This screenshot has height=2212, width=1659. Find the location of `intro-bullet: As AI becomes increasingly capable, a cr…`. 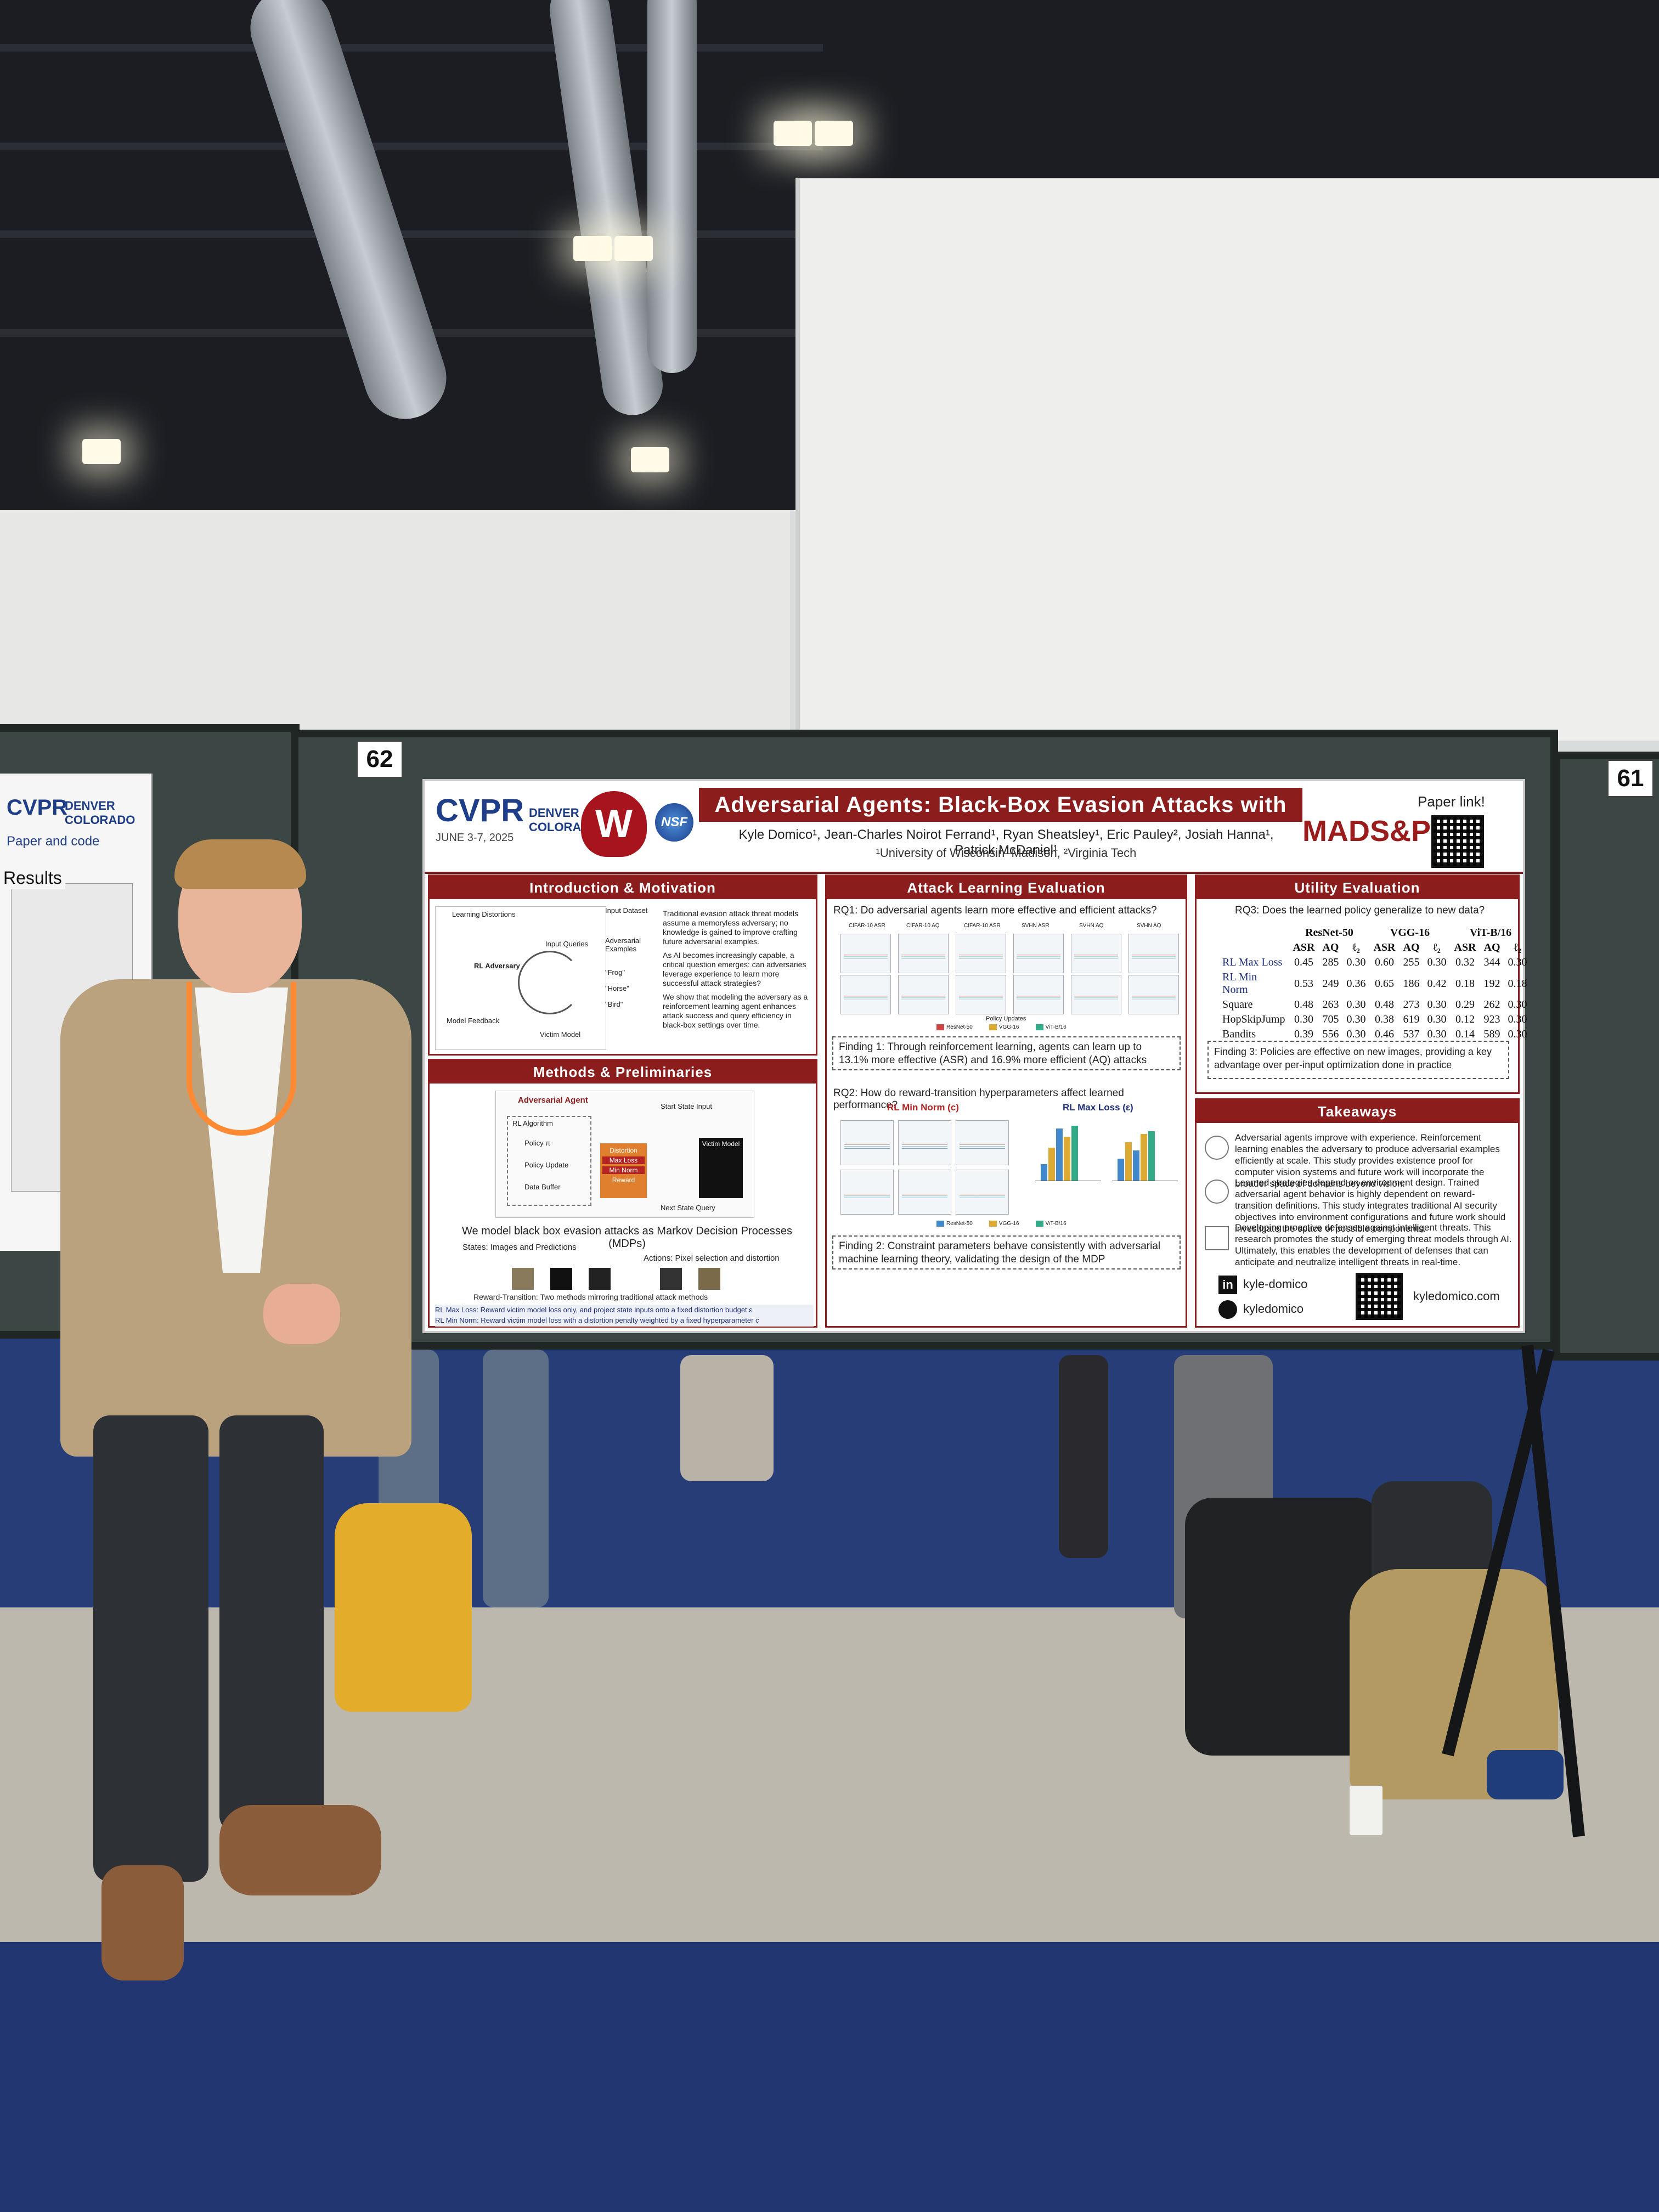

intro-bullet: As AI becomes increasingly capable, a cr… is located at coordinates (735, 969).